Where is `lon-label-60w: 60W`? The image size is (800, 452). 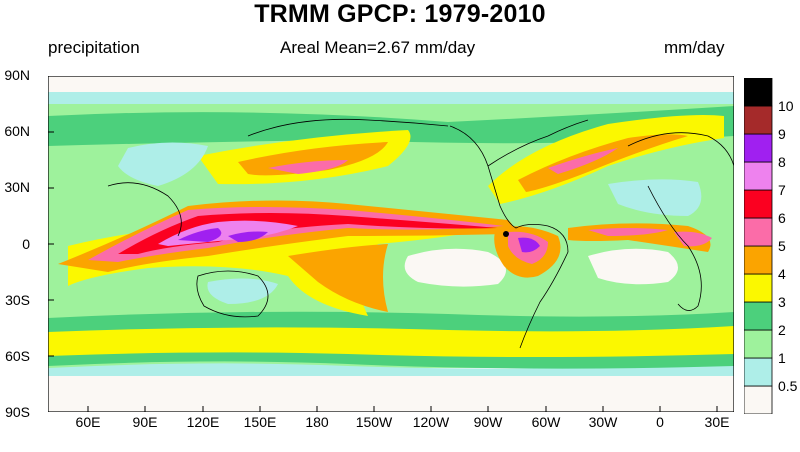 lon-label-60w: 60W is located at coordinates (546, 422).